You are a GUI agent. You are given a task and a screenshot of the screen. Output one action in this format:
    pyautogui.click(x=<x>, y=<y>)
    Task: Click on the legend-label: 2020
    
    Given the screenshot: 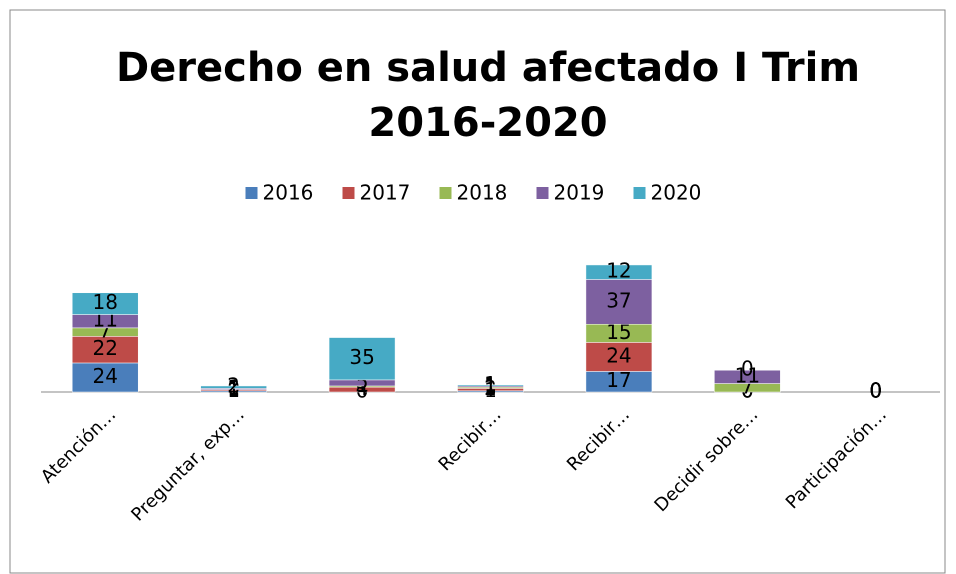 What is the action you would take?
    pyautogui.click(x=676, y=193)
    